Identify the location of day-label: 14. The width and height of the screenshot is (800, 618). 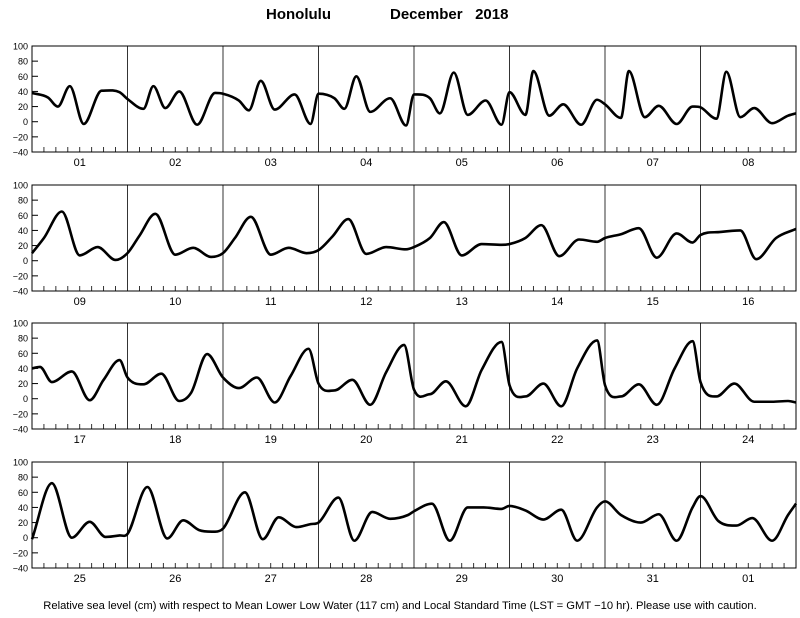
(557, 302).